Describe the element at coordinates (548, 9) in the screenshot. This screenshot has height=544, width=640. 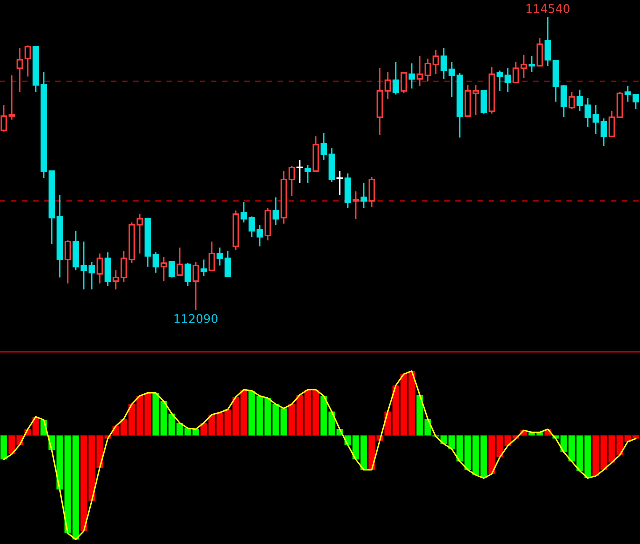
I see `text: 114540` at that location.